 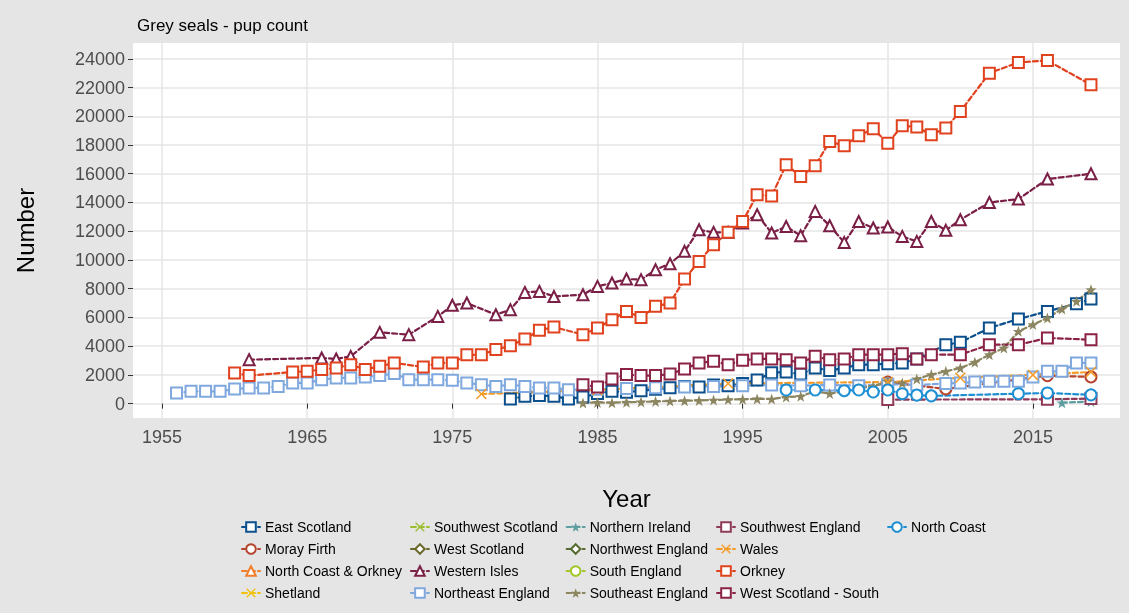 What do you see at coordinates (119, 403) in the screenshot?
I see `y-tick-label: 0` at bounding box center [119, 403].